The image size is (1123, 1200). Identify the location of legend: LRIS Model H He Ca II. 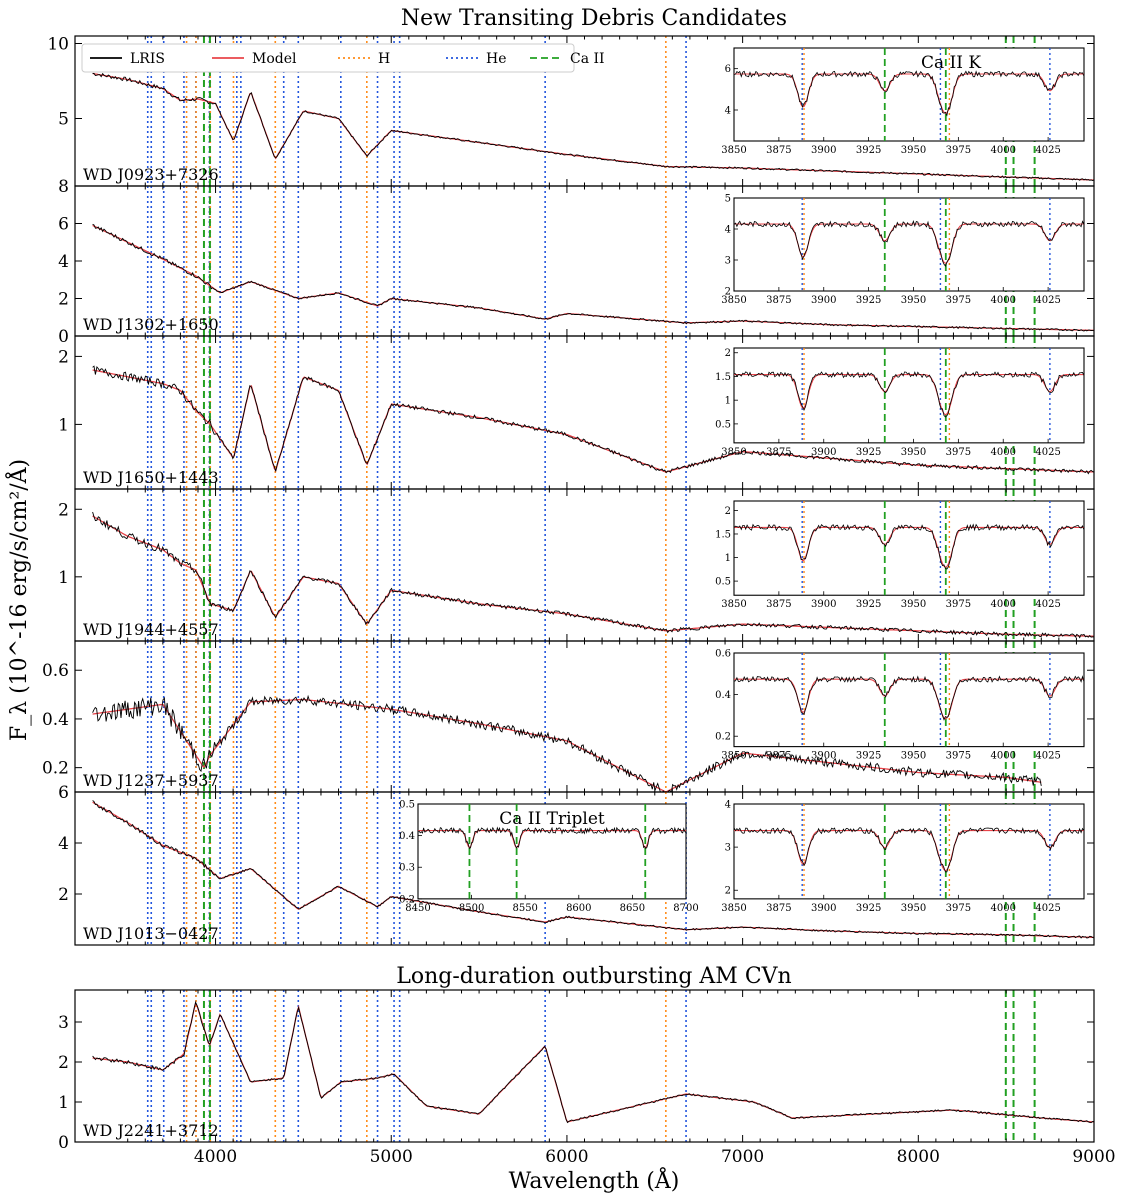
(343, 58).